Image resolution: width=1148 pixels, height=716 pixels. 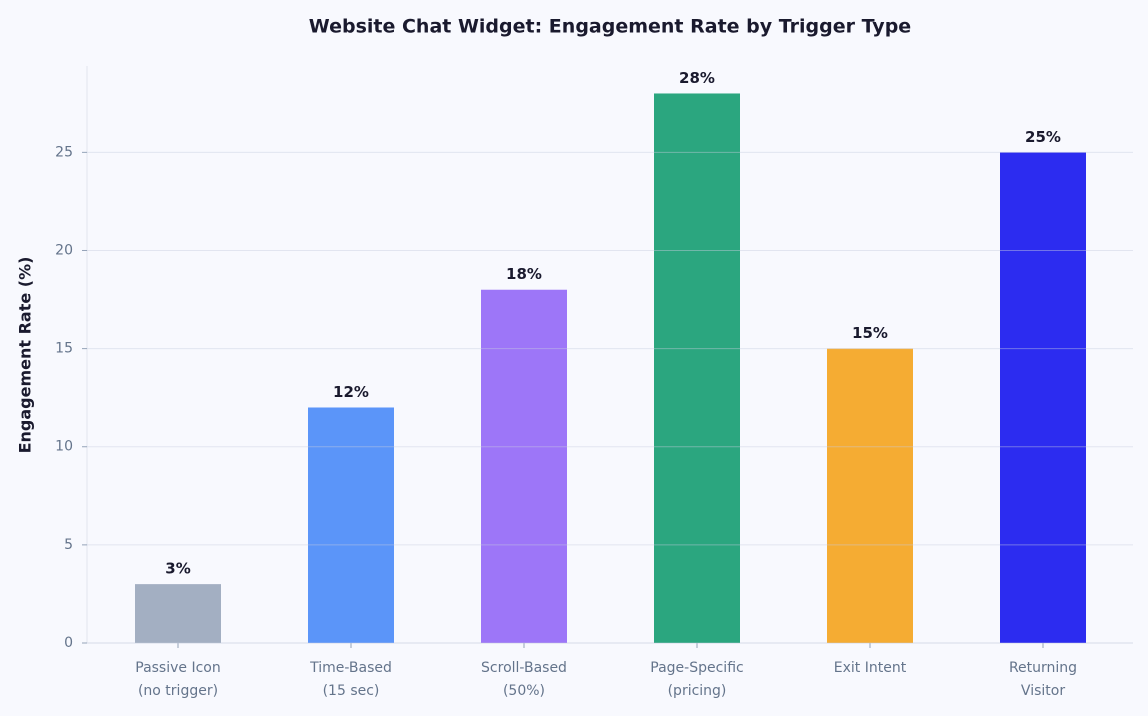 I want to click on value-label: 15%, so click(x=870, y=333).